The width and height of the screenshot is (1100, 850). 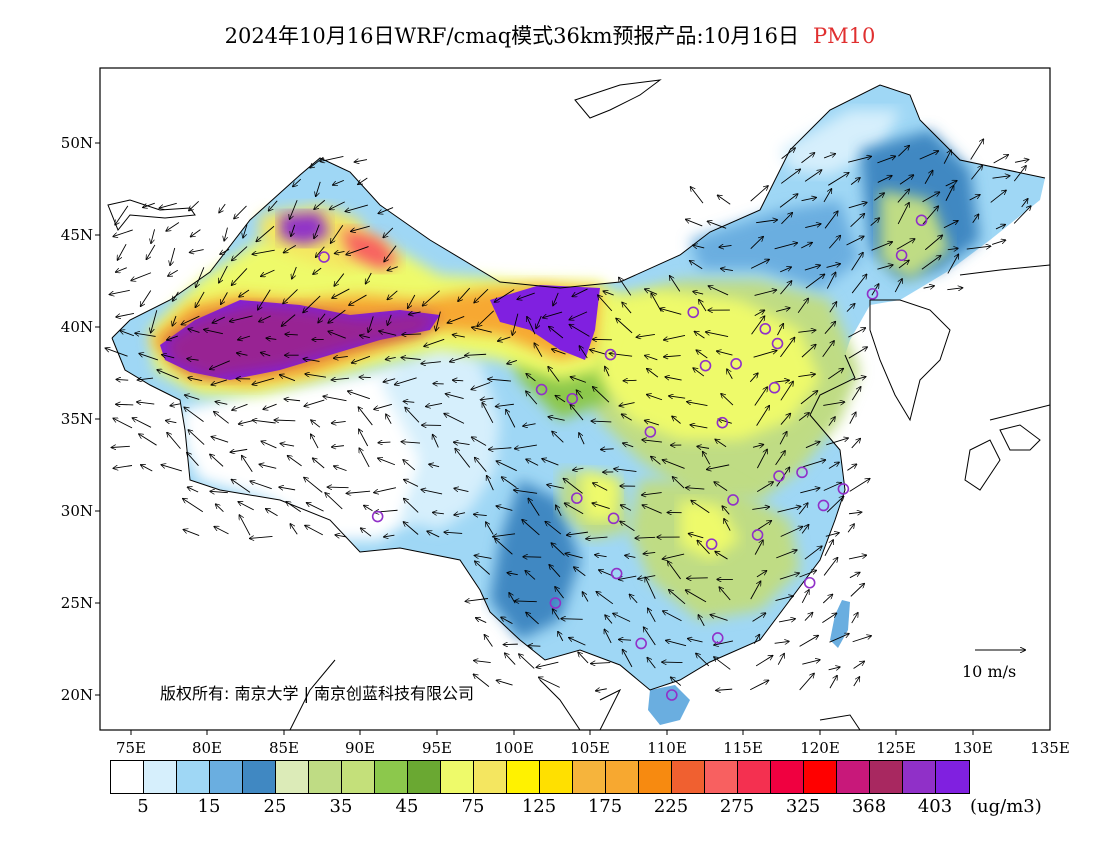 What do you see at coordinates (76, 327) in the screenshot?
I see `lat-tick-40: 40N` at bounding box center [76, 327].